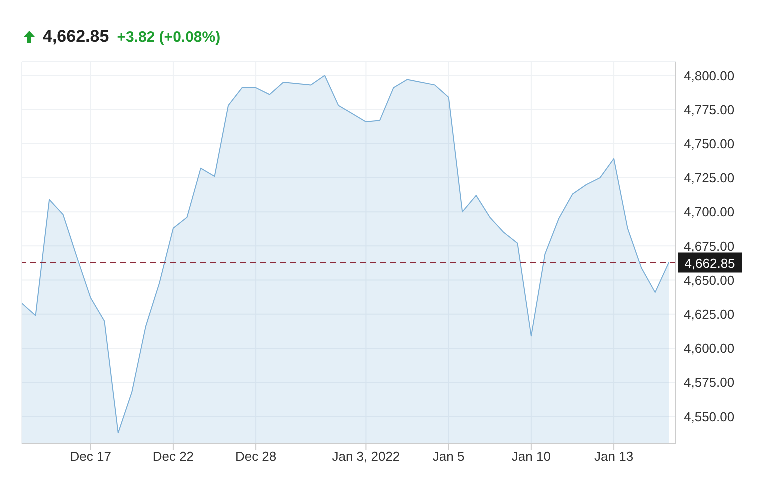 The image size is (775, 484). I want to click on y-tick-label: 4,675.00, so click(709, 246).